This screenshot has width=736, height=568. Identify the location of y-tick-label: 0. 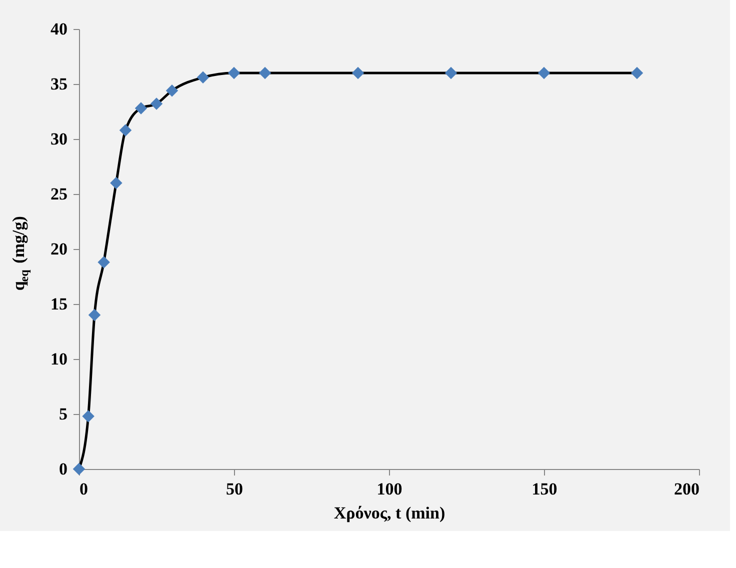
(63, 469).